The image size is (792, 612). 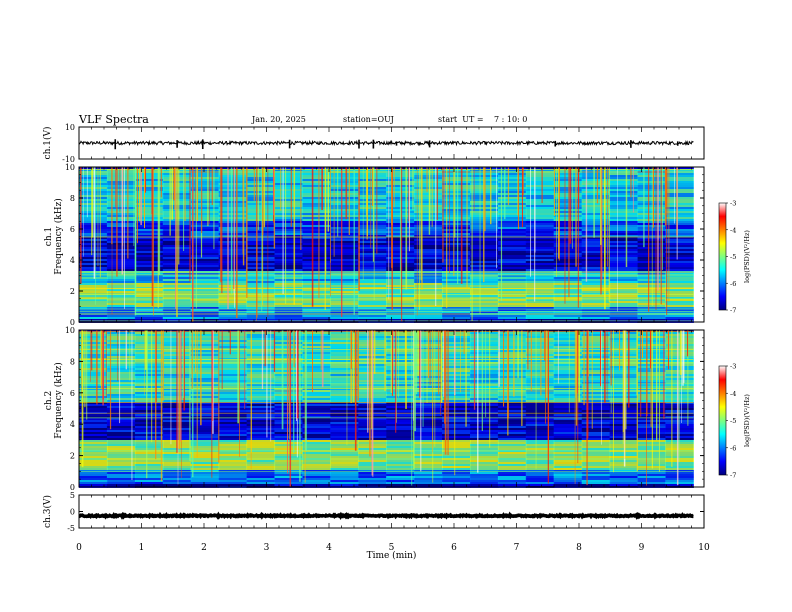 I want to click on chart-title: VLF Spectra, so click(x=114, y=119).